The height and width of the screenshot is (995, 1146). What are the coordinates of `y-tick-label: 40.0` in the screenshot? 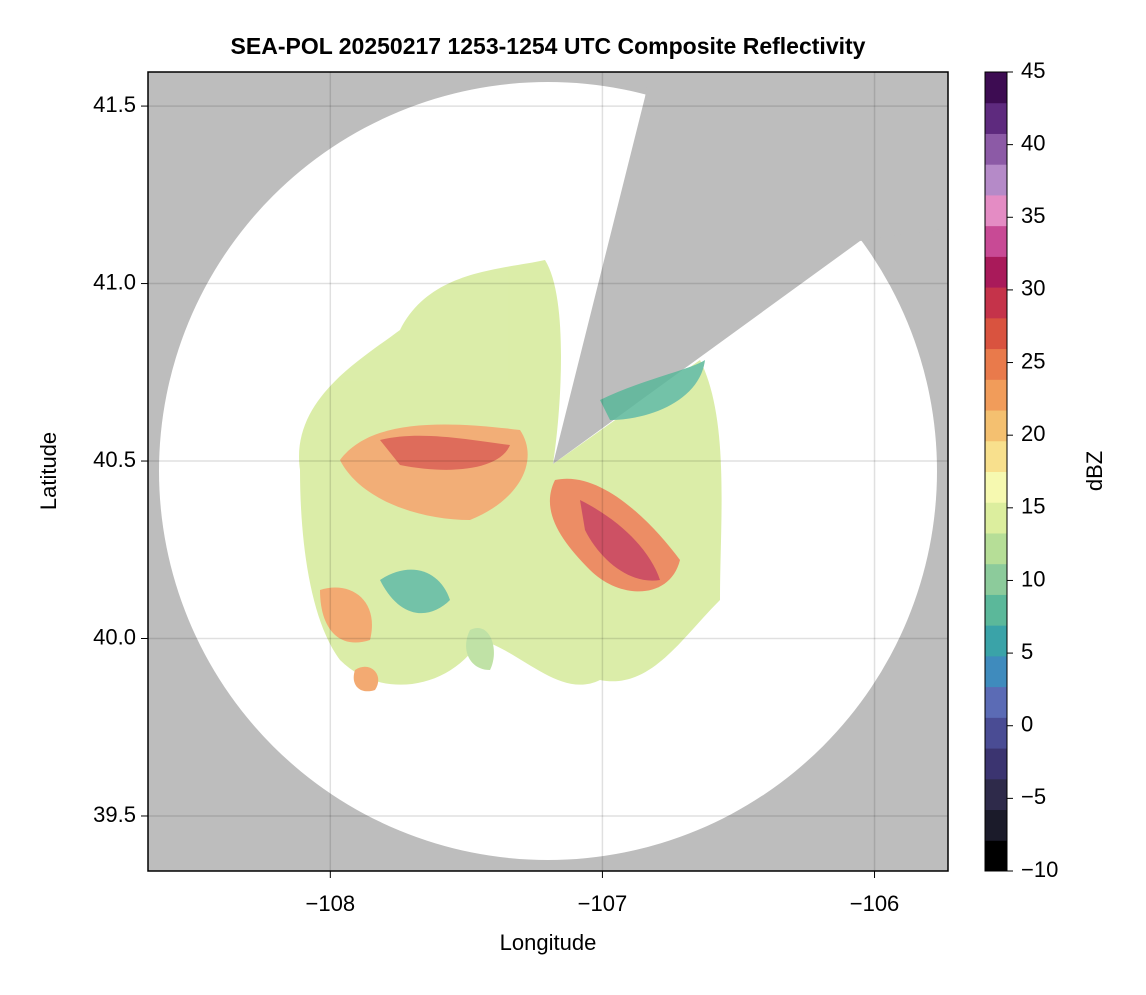 It's located at (114, 636).